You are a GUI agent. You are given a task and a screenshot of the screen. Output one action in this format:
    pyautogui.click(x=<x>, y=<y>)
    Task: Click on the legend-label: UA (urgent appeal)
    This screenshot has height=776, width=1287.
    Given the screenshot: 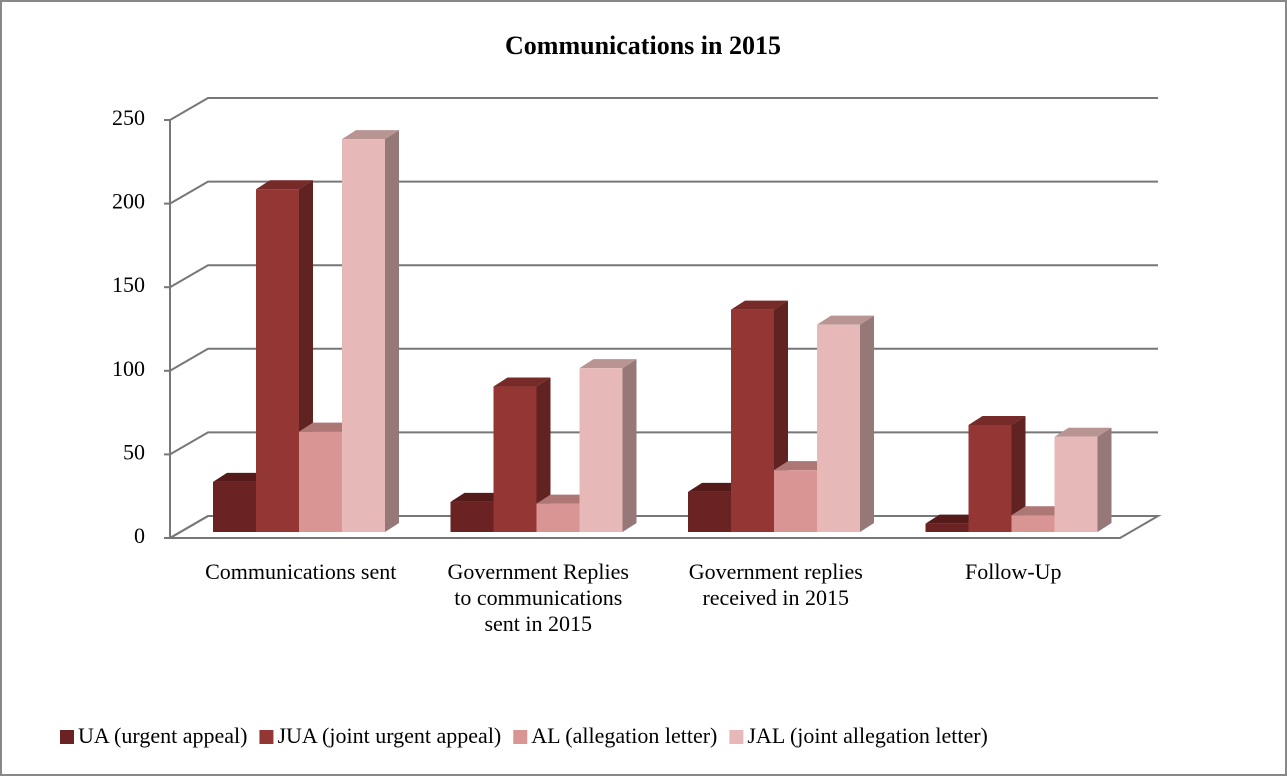 What is the action you would take?
    pyautogui.click(x=162, y=735)
    